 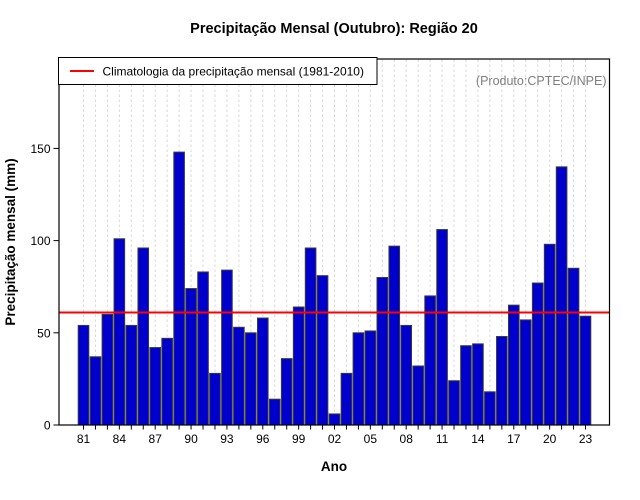 What do you see at coordinates (335, 439) in the screenshot?
I see `x-tick-label-02: 02` at bounding box center [335, 439].